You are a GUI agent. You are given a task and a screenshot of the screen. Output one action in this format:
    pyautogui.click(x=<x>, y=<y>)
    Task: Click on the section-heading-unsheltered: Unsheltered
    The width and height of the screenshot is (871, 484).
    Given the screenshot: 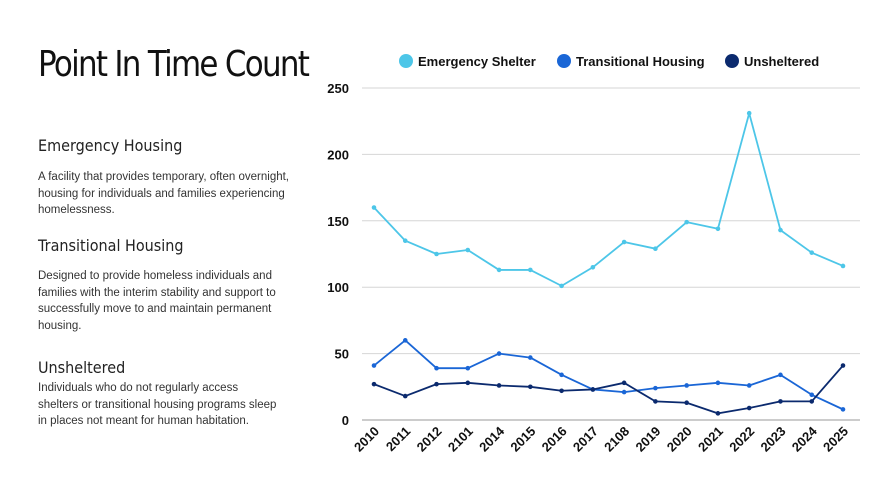 What is the action you would take?
    pyautogui.click(x=82, y=367)
    